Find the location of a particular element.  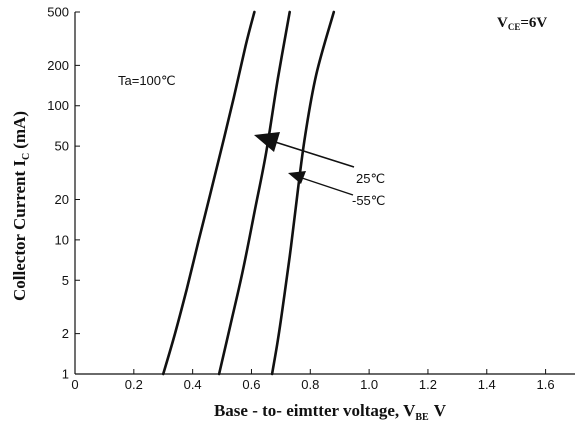

vce-value: =6V is located at coordinates (533, 23).